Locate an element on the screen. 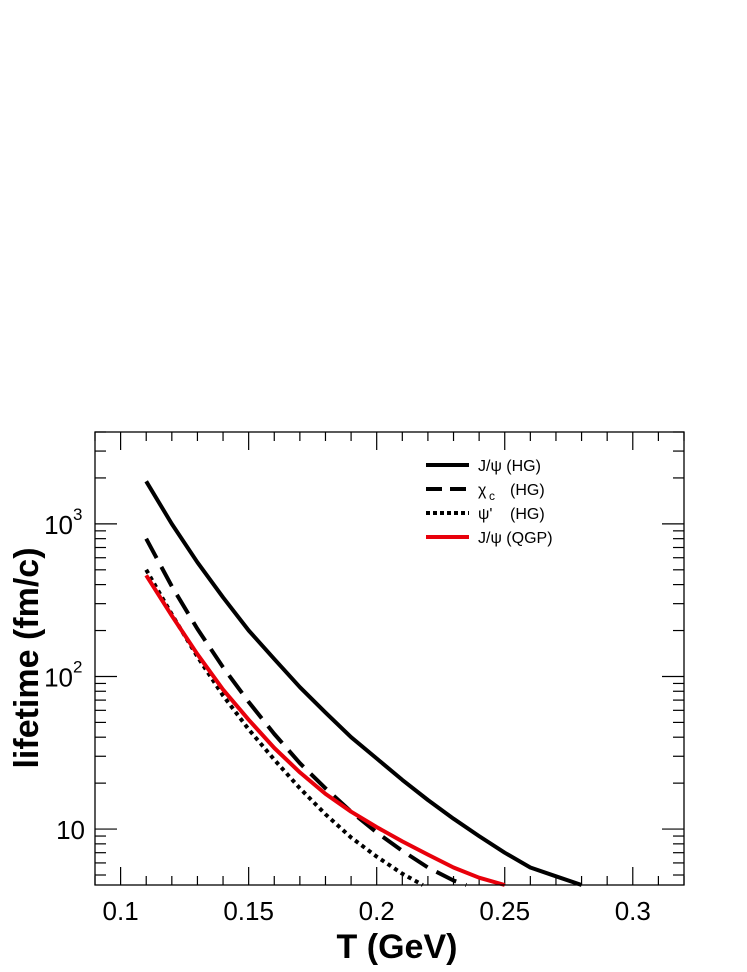 The image size is (747, 972). x-axis-label: T (GeV) is located at coordinates (397, 947).